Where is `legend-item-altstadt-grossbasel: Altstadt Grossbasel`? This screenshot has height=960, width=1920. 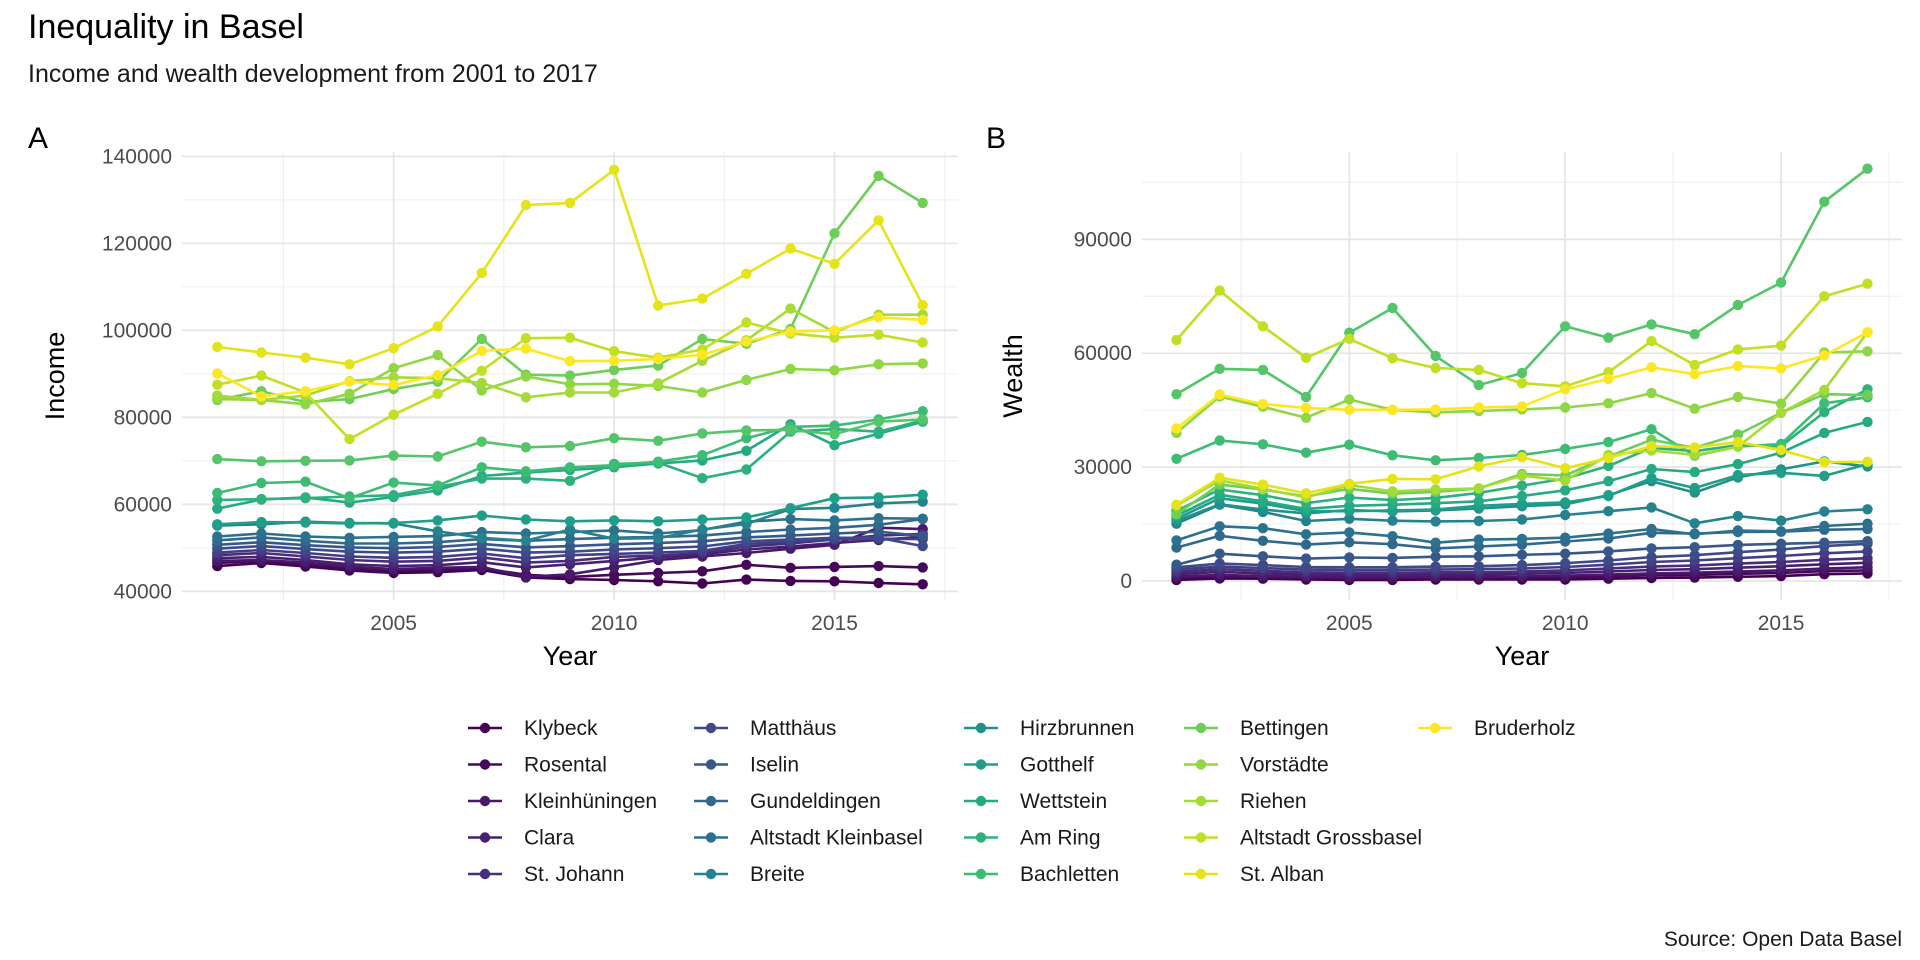
legend-item-altstadt-grossbasel: Altstadt Grossbasel is located at coordinates (1303, 838).